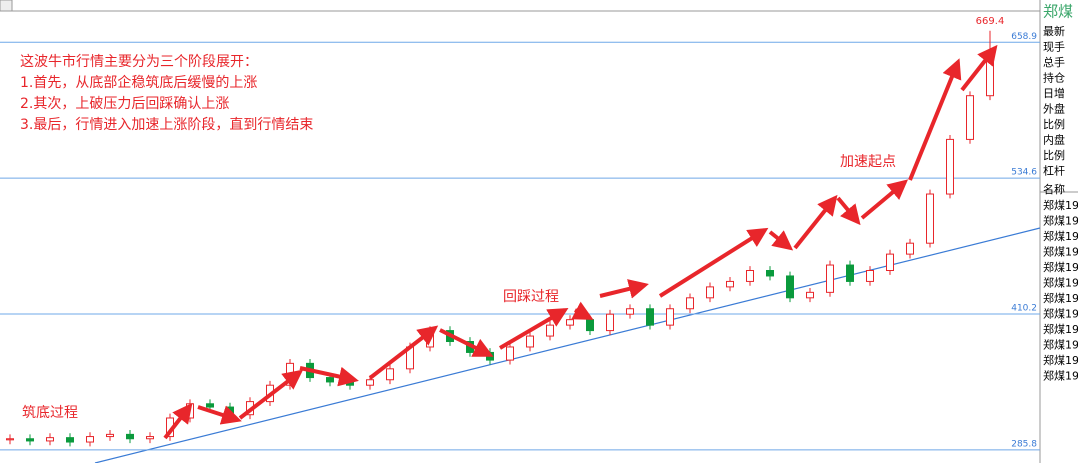  Describe the element at coordinates (1054, 140) in the screenshot. I see `panel-field: 内盘` at that location.